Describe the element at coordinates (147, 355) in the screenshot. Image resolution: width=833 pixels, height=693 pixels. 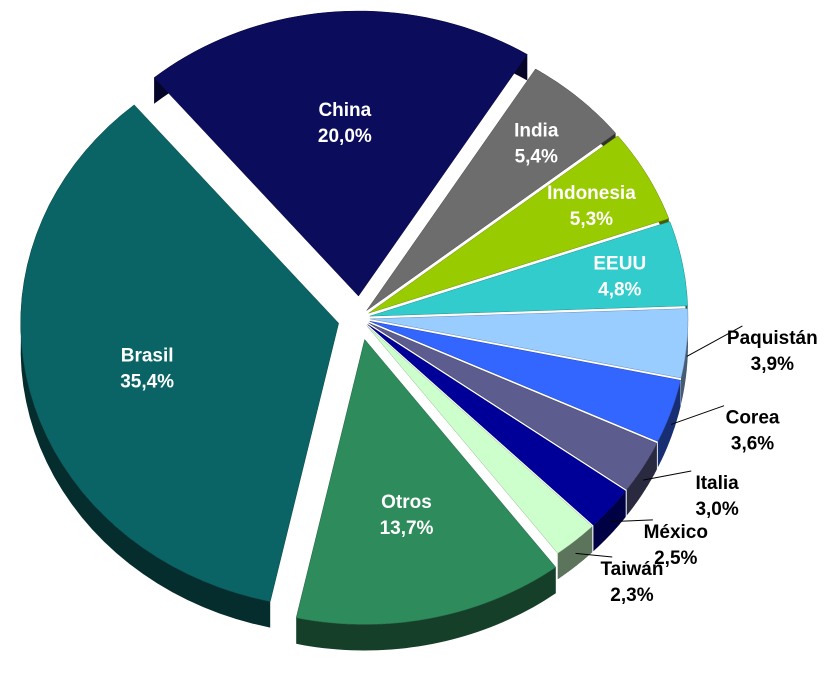
I see `slice-label: Brasil` at that location.